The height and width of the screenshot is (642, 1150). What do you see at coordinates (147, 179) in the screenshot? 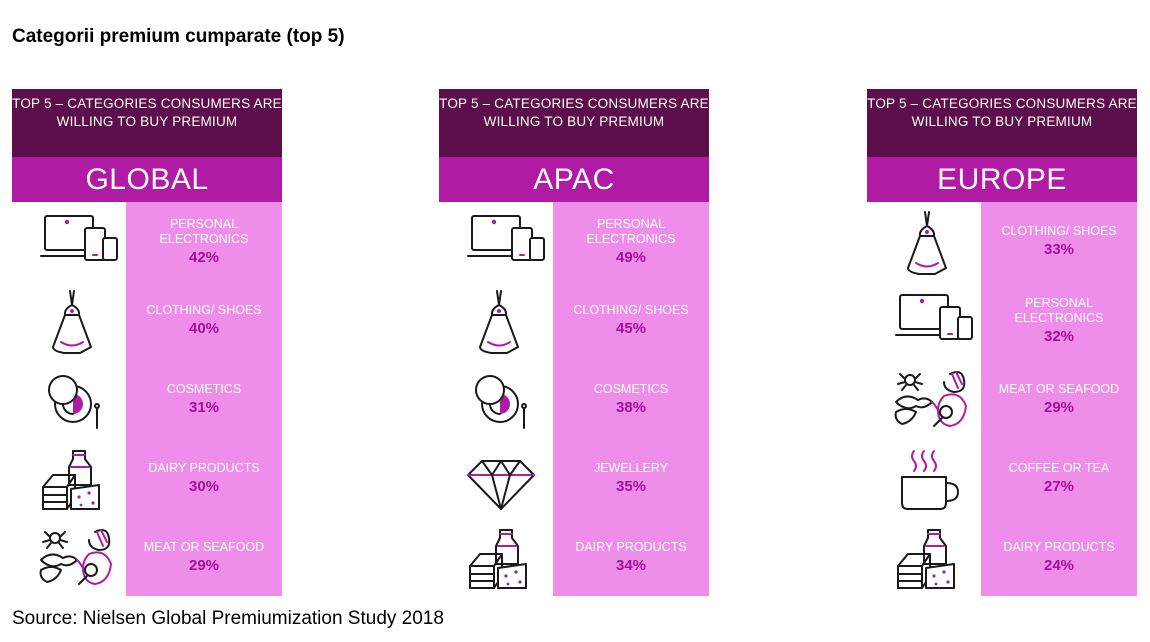
I see `region-label: GLOBAL` at bounding box center [147, 179].